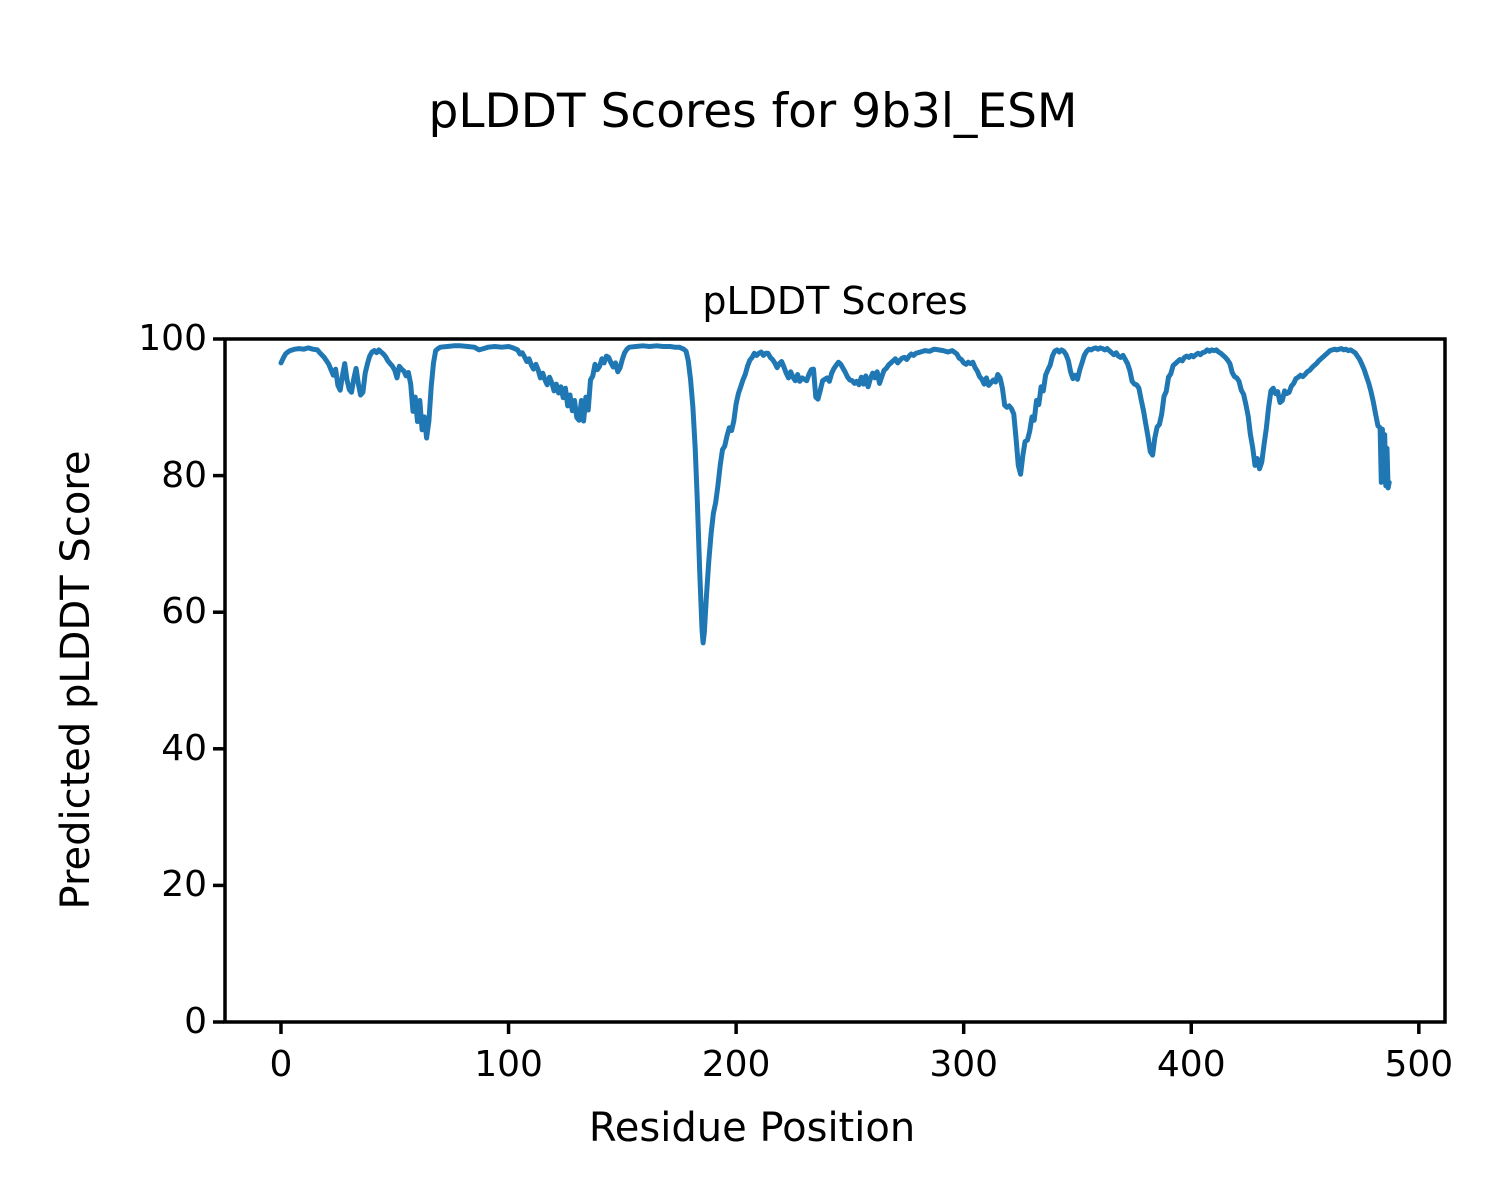 This screenshot has width=1500, height=1200. What do you see at coordinates (1191, 1064) in the screenshot?
I see `x-tick-label: 400` at bounding box center [1191, 1064].